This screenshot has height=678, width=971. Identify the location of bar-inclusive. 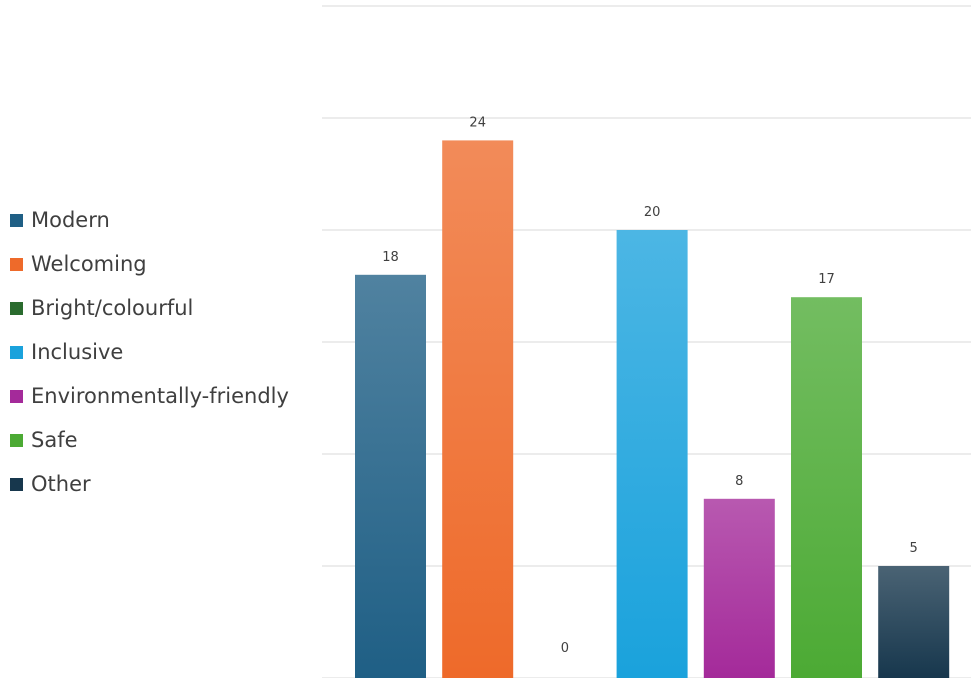
(652, 454).